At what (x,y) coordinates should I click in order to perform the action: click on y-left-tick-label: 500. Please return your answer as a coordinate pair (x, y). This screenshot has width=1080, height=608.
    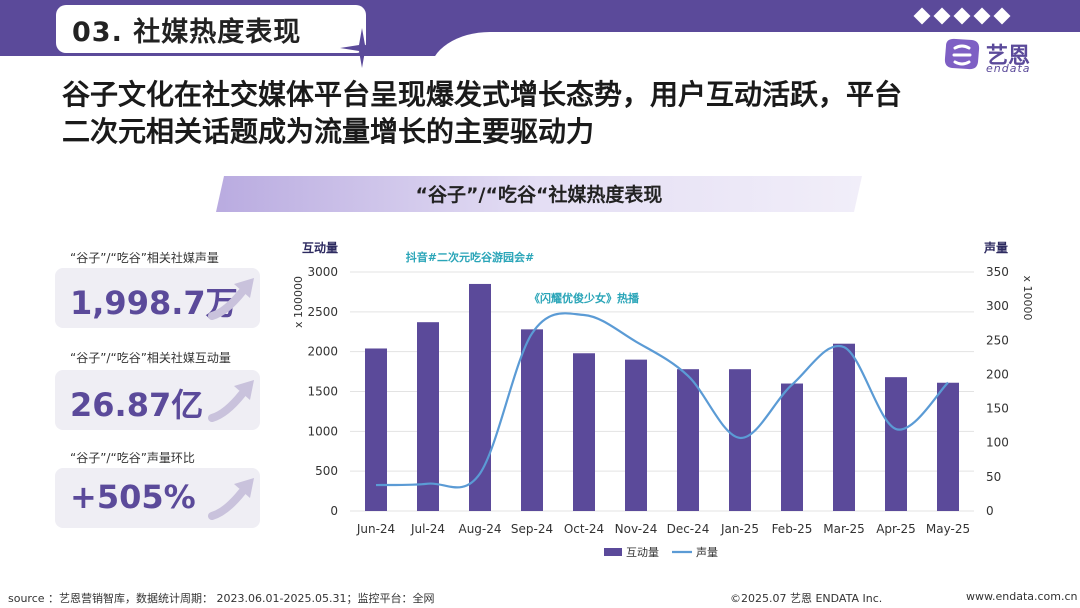
    Looking at the image, I should click on (326, 471).